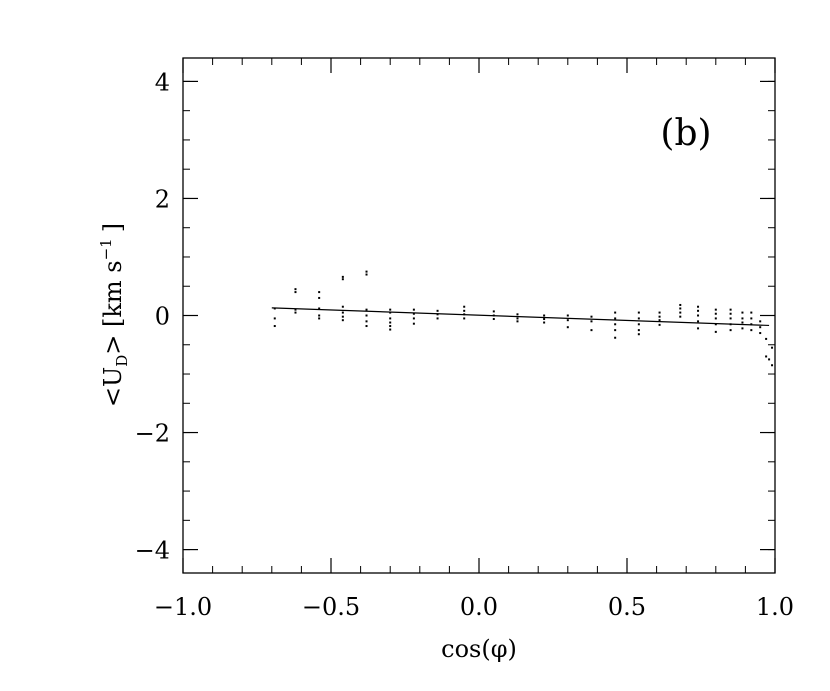 The image size is (830, 691). I want to click on y-label-unit-sup: −1, so click(106, 249).